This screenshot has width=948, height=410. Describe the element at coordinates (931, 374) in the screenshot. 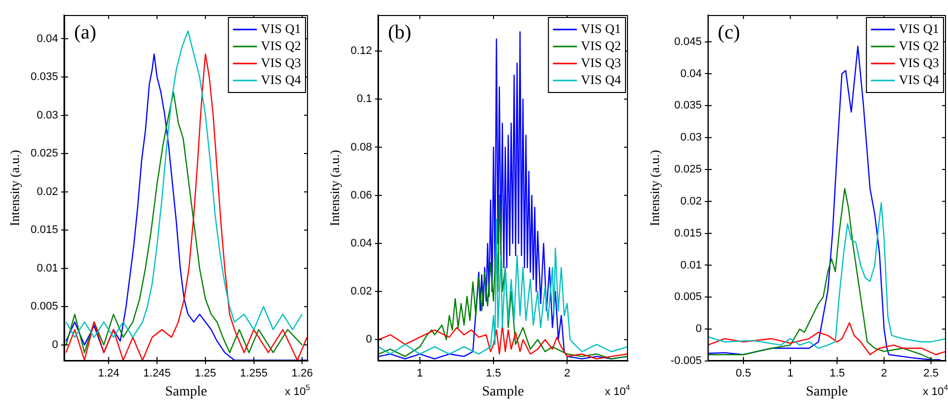

I see `x-tick-label: 2.5` at that location.